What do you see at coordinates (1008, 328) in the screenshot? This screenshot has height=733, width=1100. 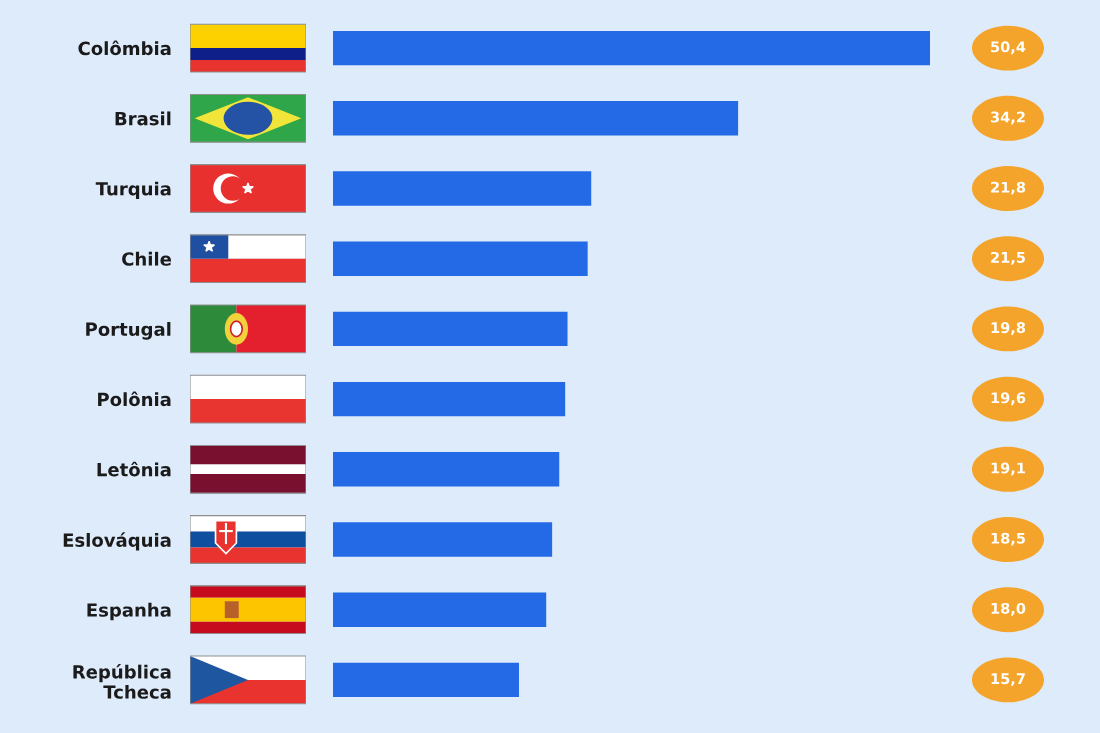 I see `data-label: 19,8` at bounding box center [1008, 328].